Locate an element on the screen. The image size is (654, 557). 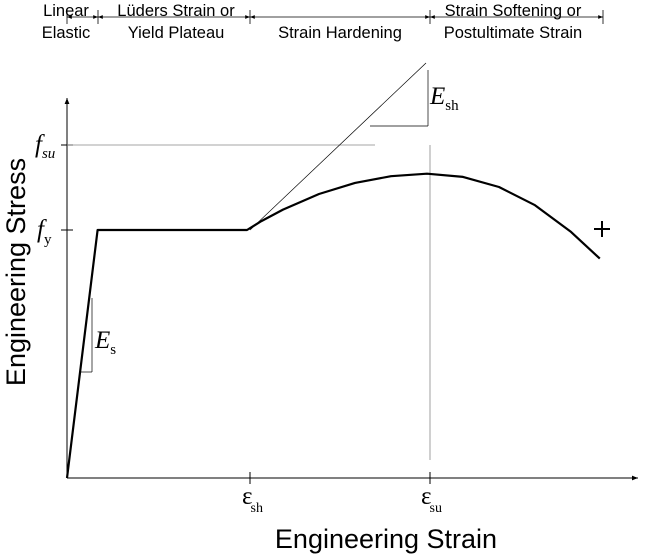
fracture-marker is located at coordinates (602, 229).